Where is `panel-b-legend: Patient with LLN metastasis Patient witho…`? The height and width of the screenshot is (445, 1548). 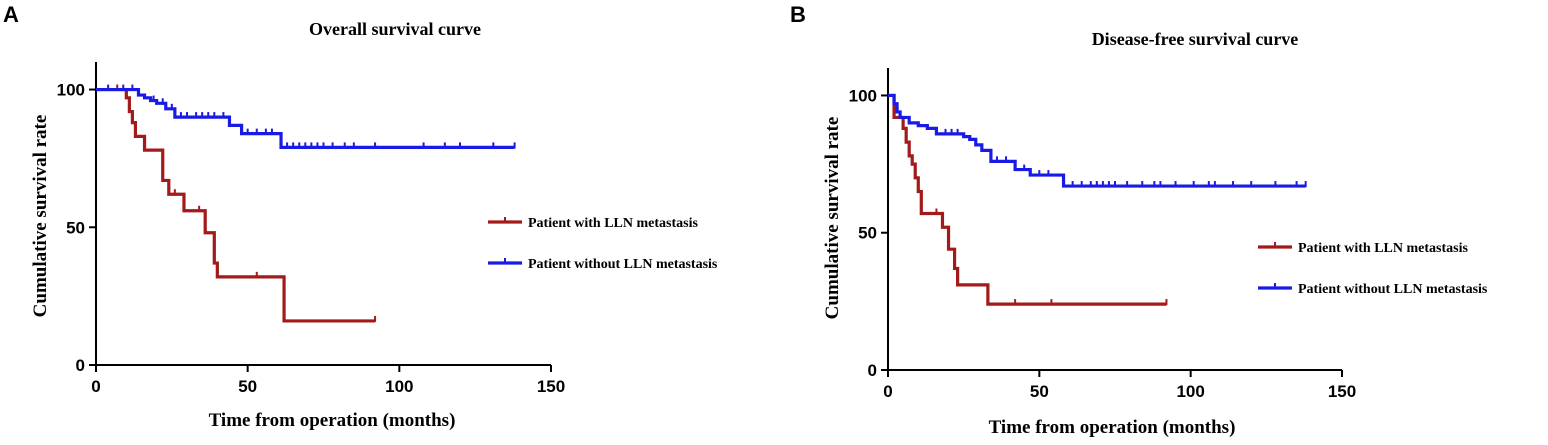 panel-b-legend: Patient with LLN metastasis Patient witho… is located at coordinates (1373, 269).